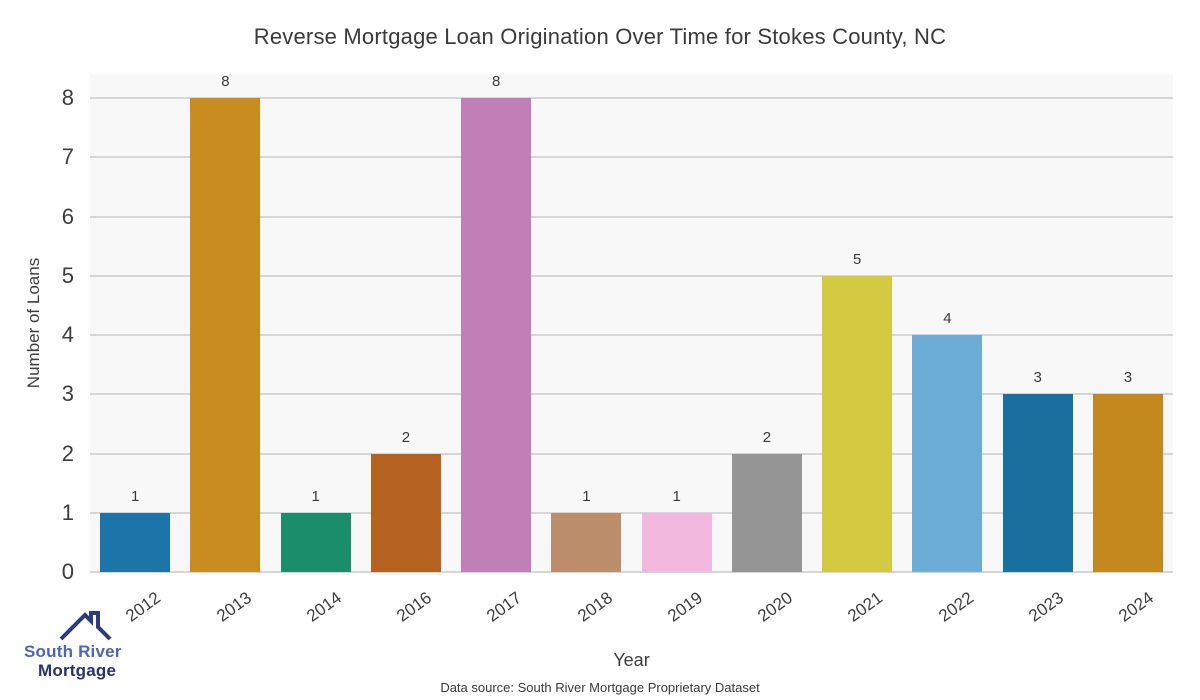 This screenshot has height=700, width=1200. What do you see at coordinates (67, 334) in the screenshot?
I see `ytick-label-4: 4` at bounding box center [67, 334].